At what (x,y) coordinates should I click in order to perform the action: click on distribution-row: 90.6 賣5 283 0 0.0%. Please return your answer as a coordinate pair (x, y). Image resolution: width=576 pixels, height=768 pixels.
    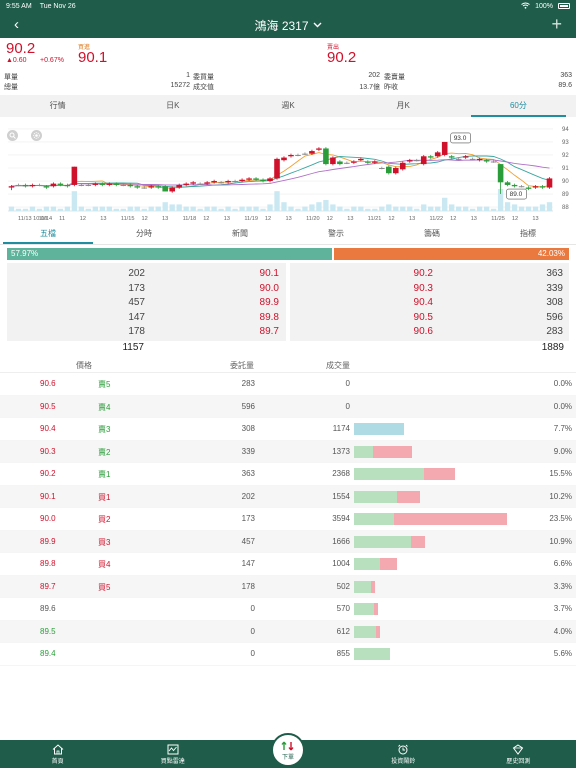
    Looking at the image, I should click on (288, 384).